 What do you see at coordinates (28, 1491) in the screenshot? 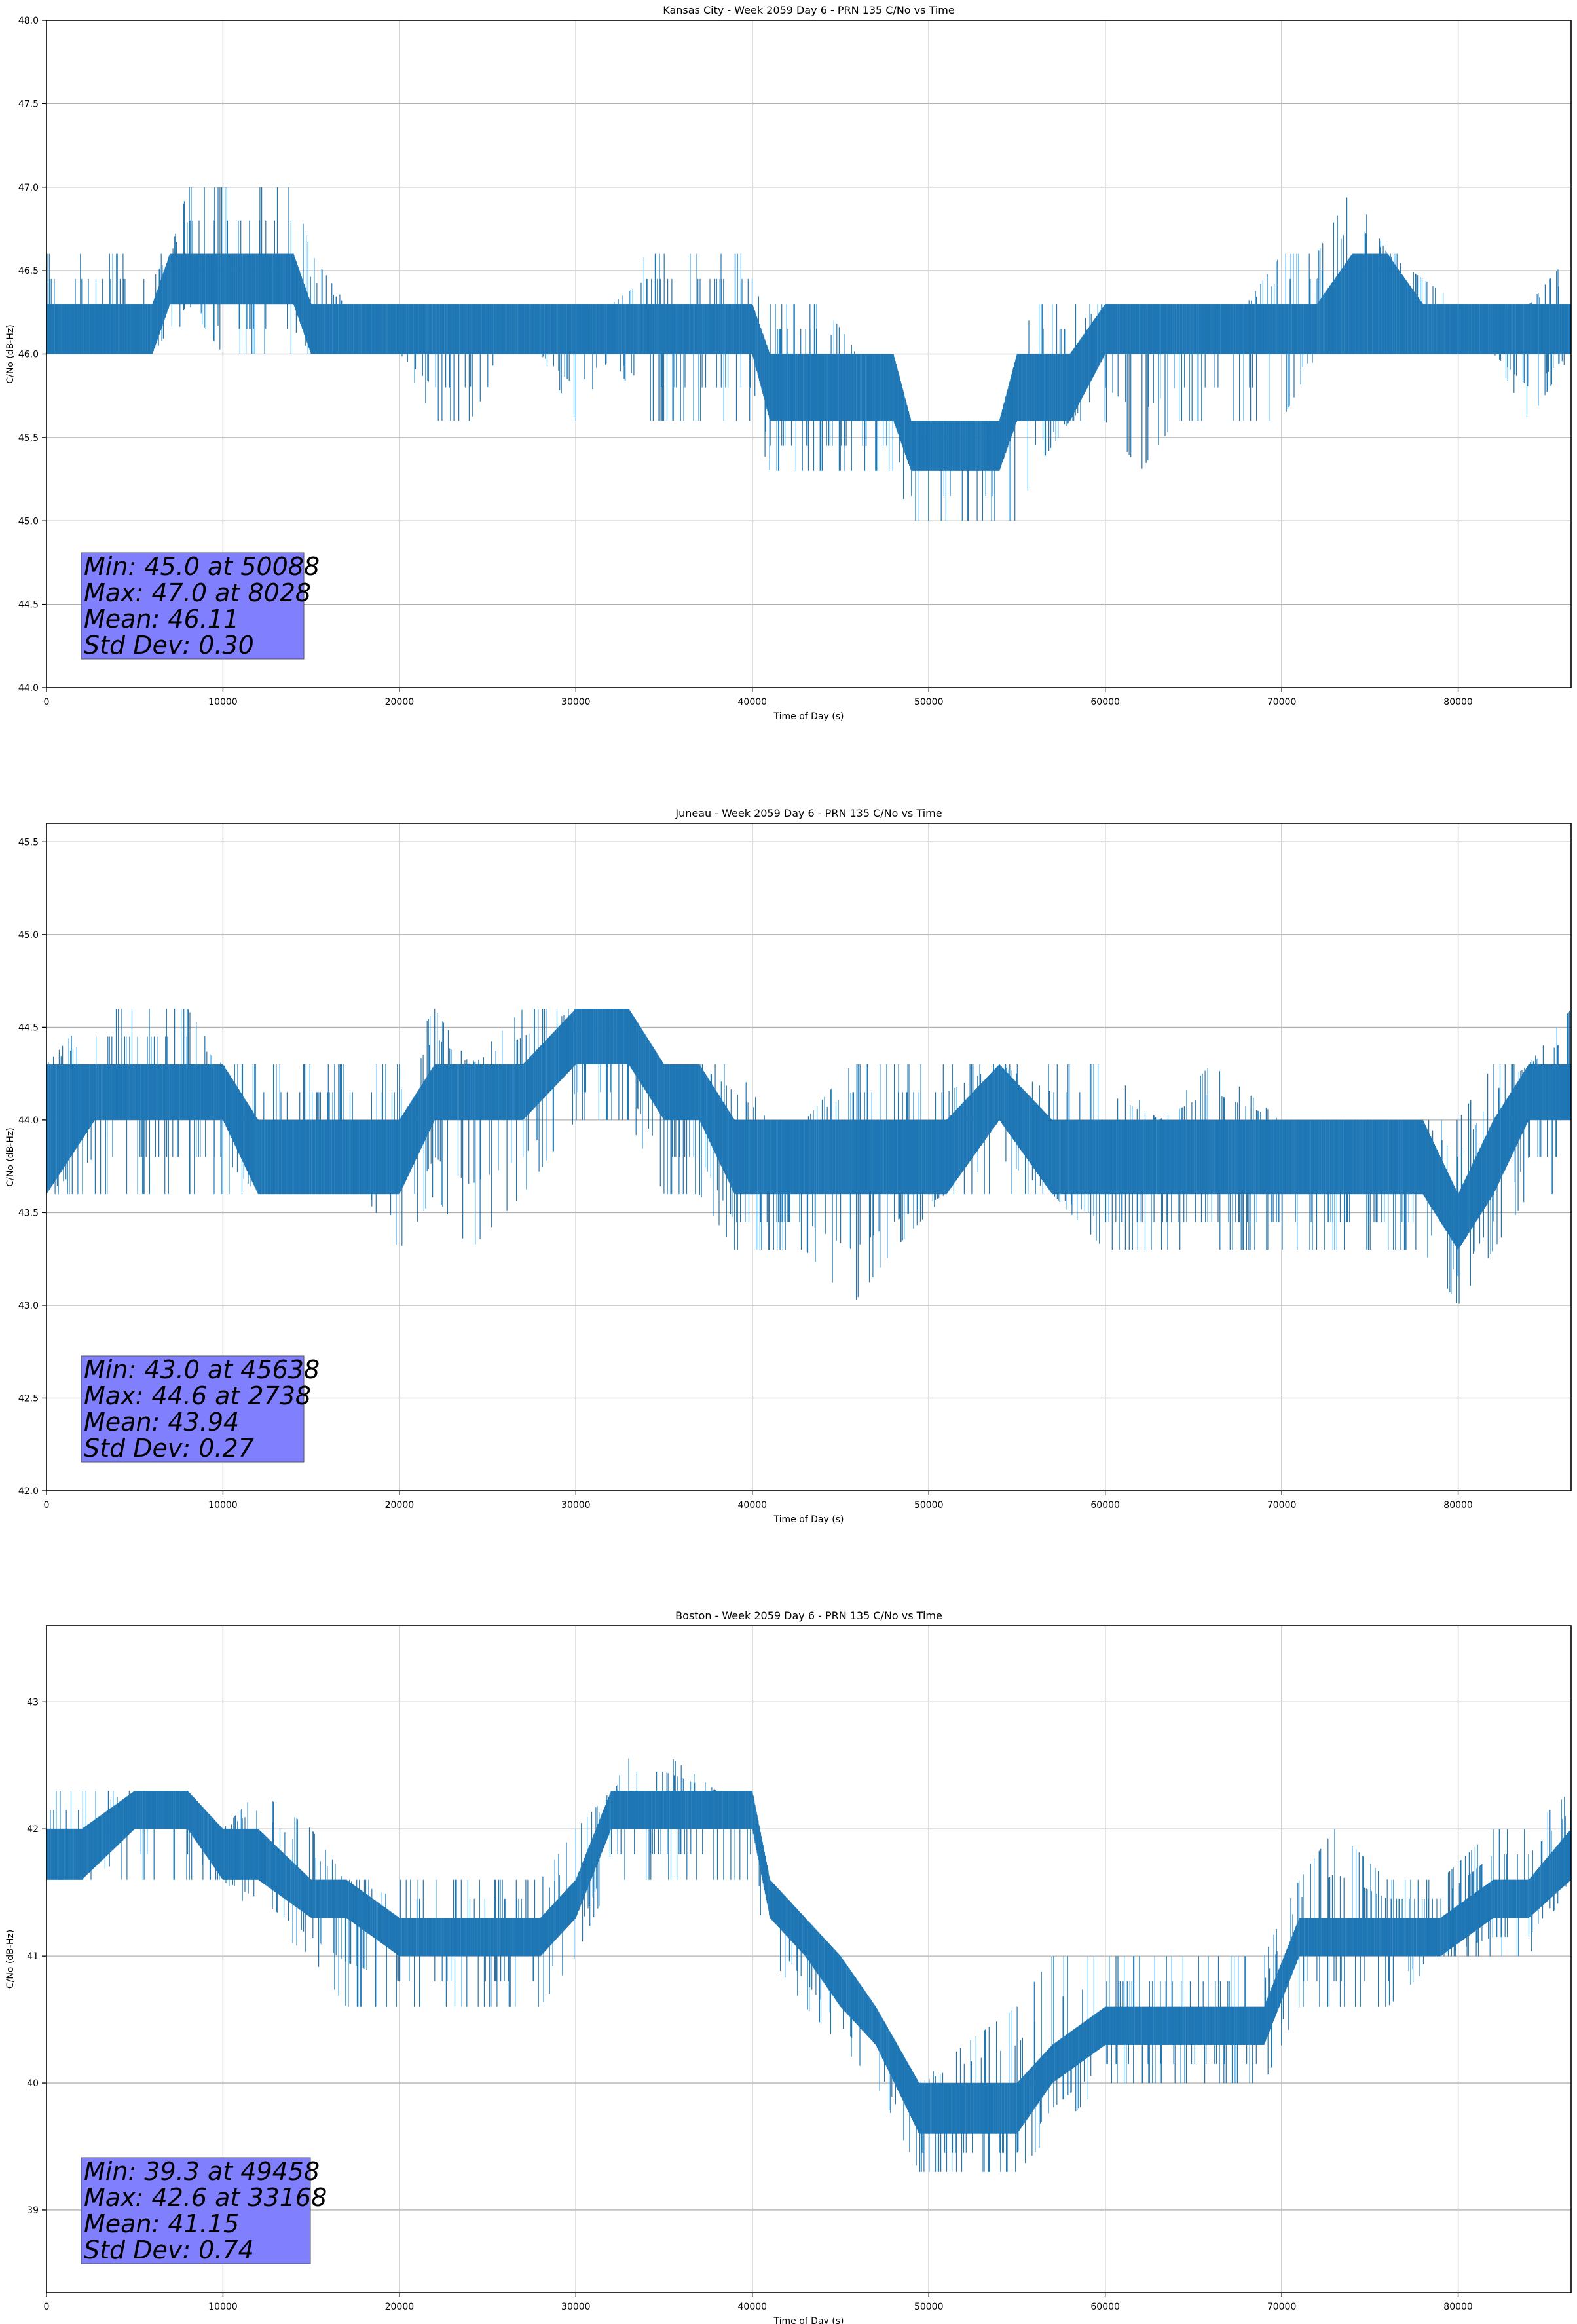
I see `y-tick-label: 42.0` at bounding box center [28, 1491].